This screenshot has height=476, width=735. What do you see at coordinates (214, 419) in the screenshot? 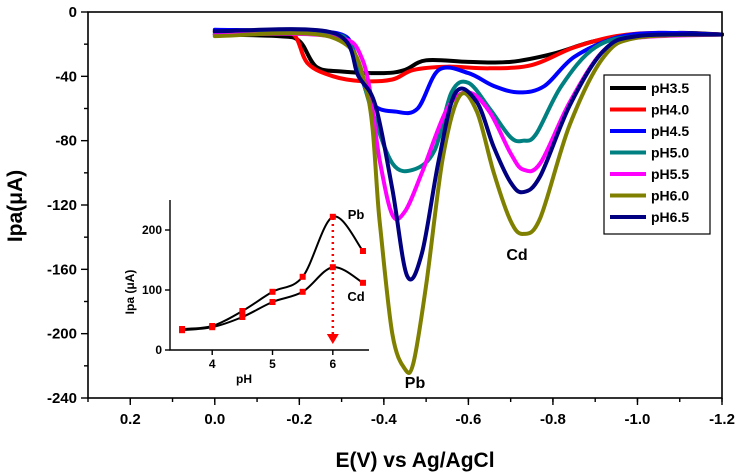
I see `x-tick-label: 0.0` at bounding box center [214, 419].